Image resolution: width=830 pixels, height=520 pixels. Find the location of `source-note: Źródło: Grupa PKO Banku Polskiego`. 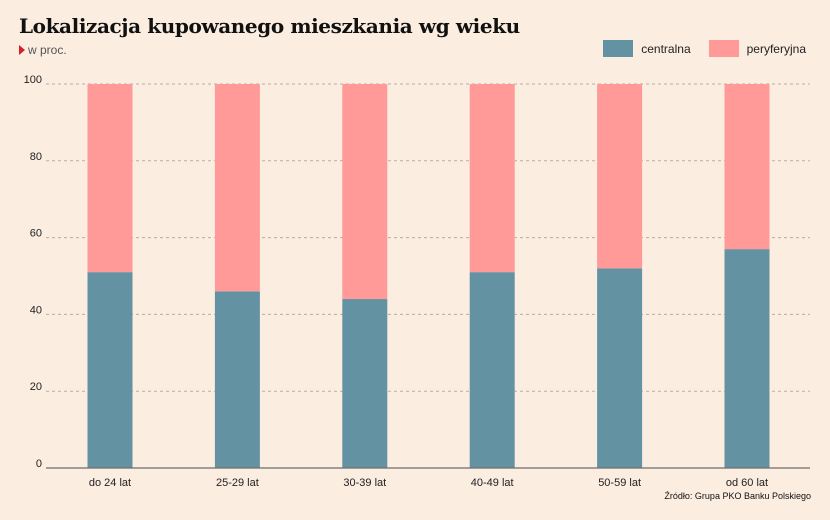

source-note: Źródło: Grupa PKO Banku Polskiego is located at coordinates (737, 496).